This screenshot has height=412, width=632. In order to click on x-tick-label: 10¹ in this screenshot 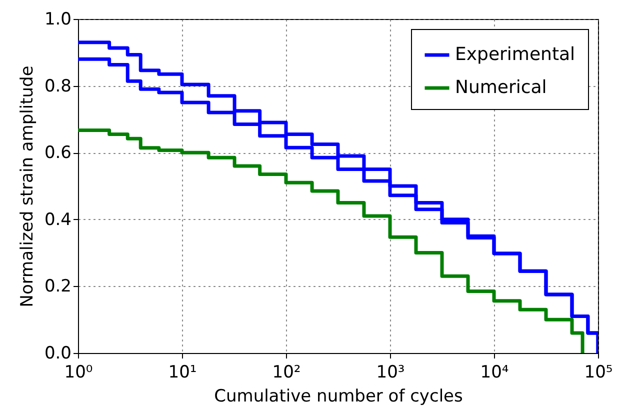, I will do `click(182, 372)`.